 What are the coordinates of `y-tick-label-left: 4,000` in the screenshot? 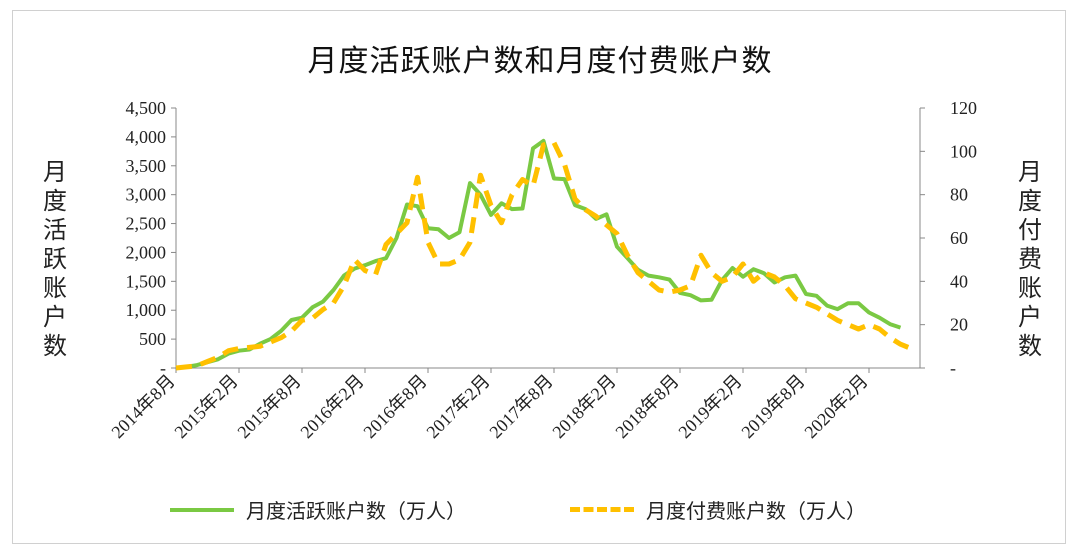 It's located at (146, 137).